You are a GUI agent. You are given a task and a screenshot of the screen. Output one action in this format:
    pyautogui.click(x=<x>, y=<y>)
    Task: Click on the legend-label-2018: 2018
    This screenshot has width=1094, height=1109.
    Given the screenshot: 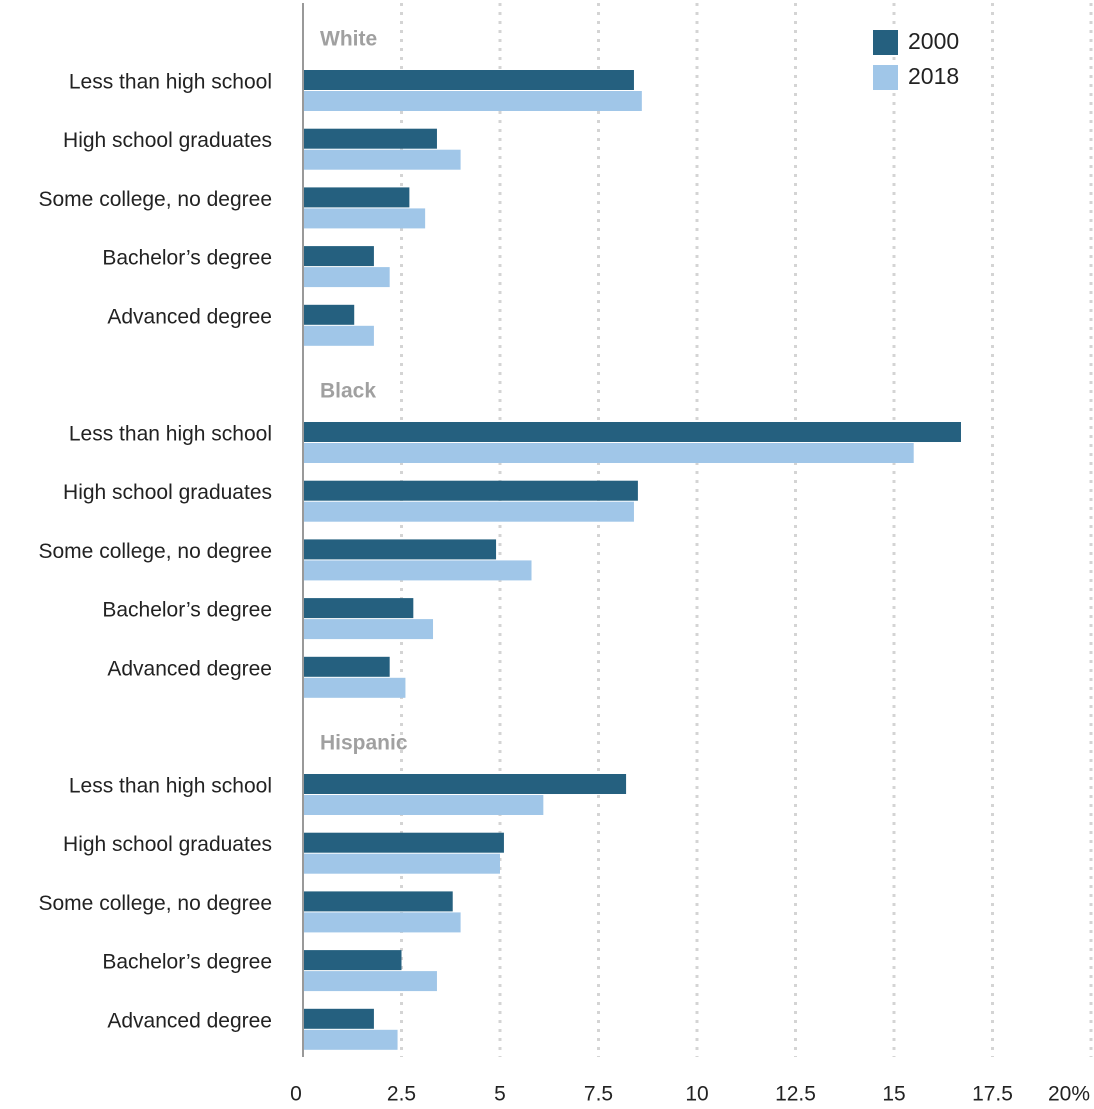 What is the action you would take?
    pyautogui.click(x=933, y=76)
    